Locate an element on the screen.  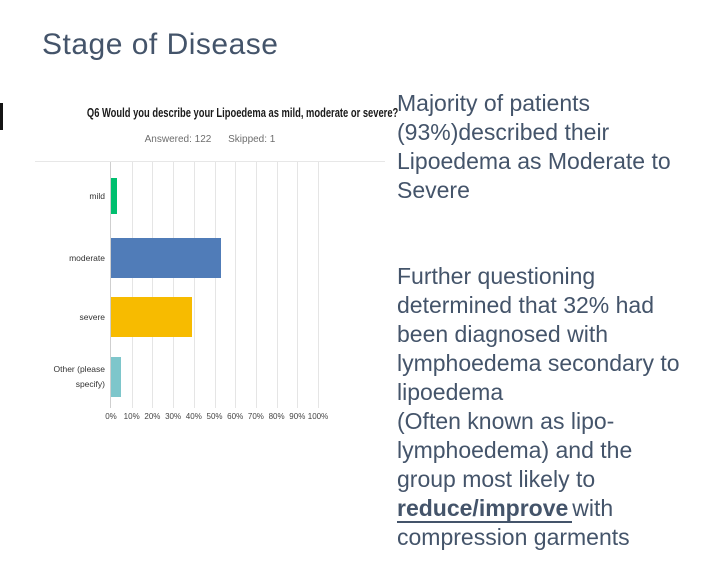
x-tick-label: 100% is located at coordinates (318, 416).